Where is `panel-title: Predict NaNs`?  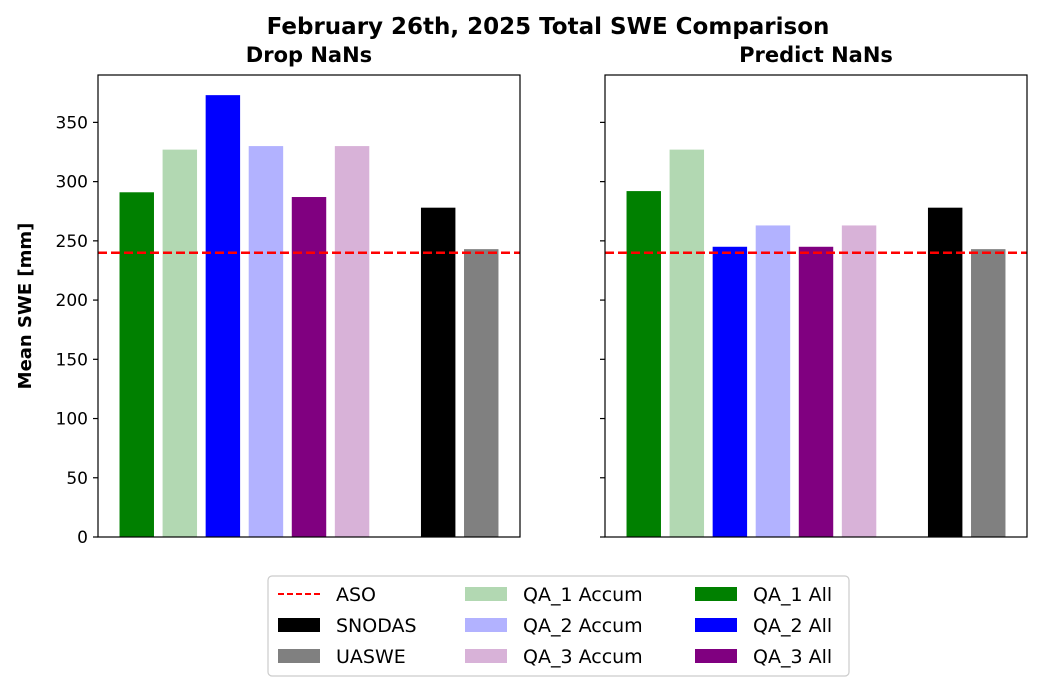 panel-title: Predict NaNs is located at coordinates (816, 55).